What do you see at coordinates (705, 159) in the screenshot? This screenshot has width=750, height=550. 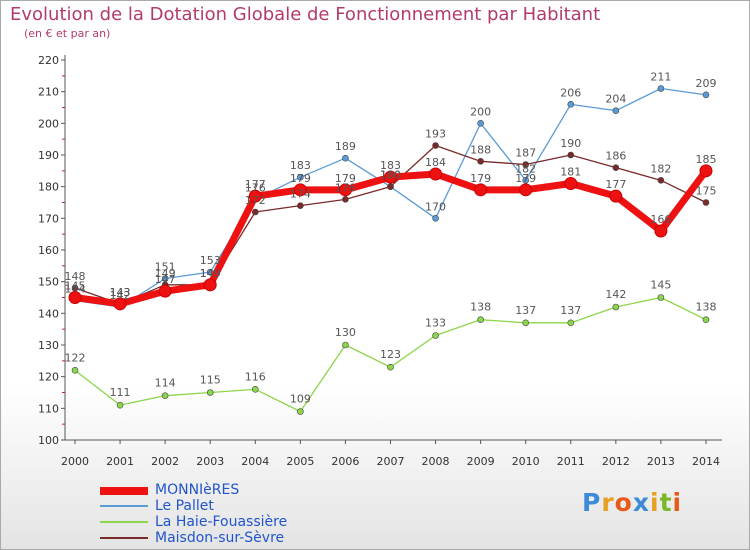 I see `data-label: 185` at bounding box center [705, 159].